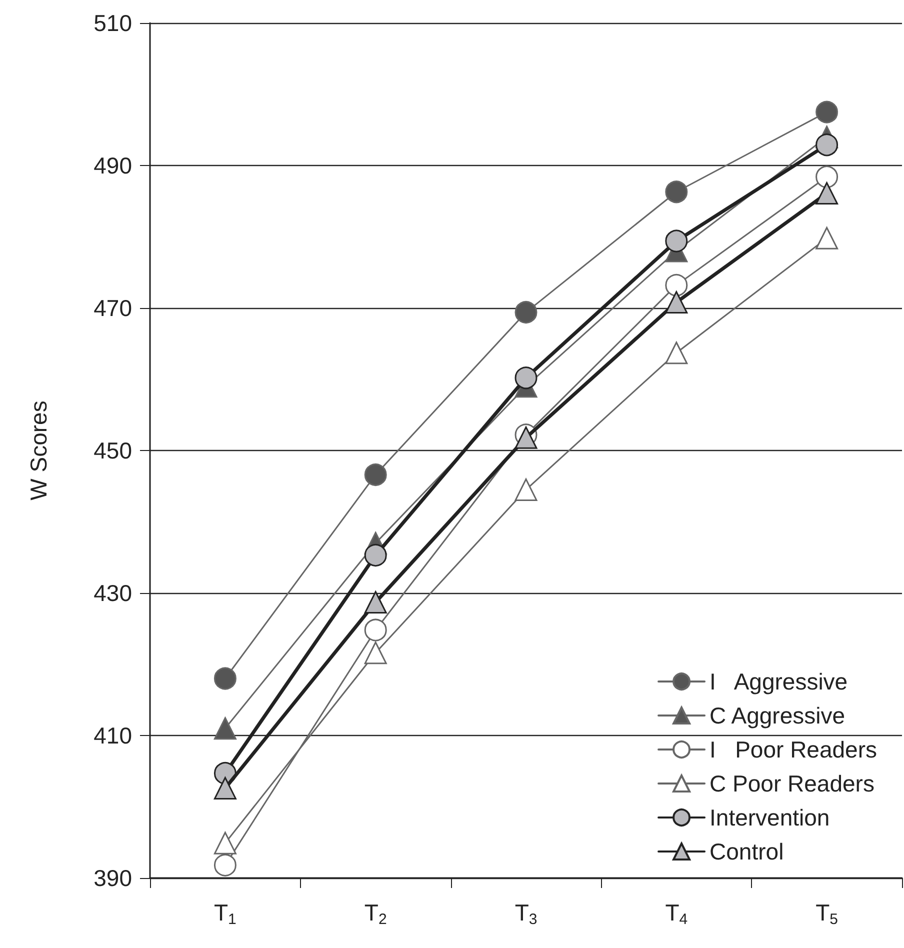  What do you see at coordinates (778, 715) in the screenshot?
I see `legend-label: C Aggressive` at bounding box center [778, 715].